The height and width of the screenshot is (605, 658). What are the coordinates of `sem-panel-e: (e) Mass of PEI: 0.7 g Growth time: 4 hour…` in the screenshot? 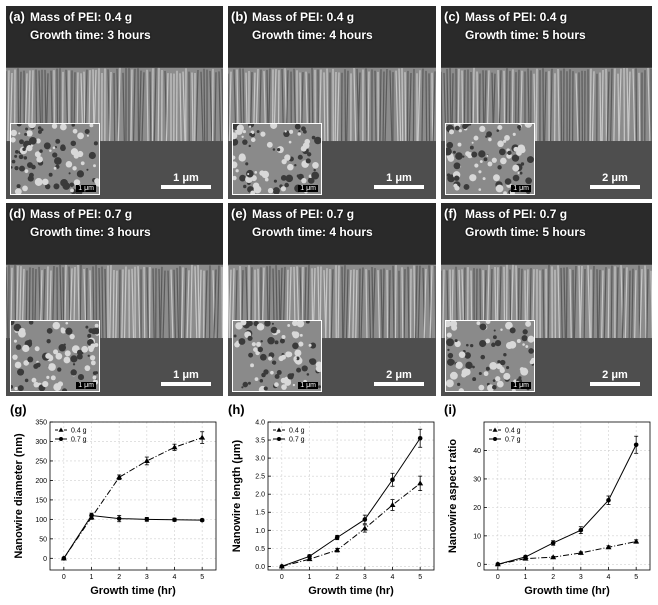 It's located at (332, 299).